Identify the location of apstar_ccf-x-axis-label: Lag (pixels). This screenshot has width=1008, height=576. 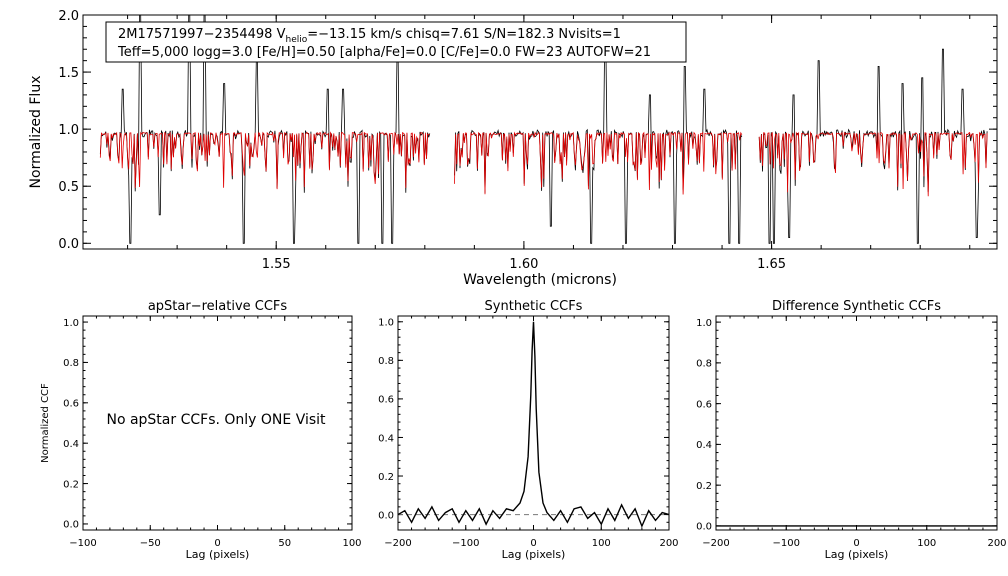
(218, 554).